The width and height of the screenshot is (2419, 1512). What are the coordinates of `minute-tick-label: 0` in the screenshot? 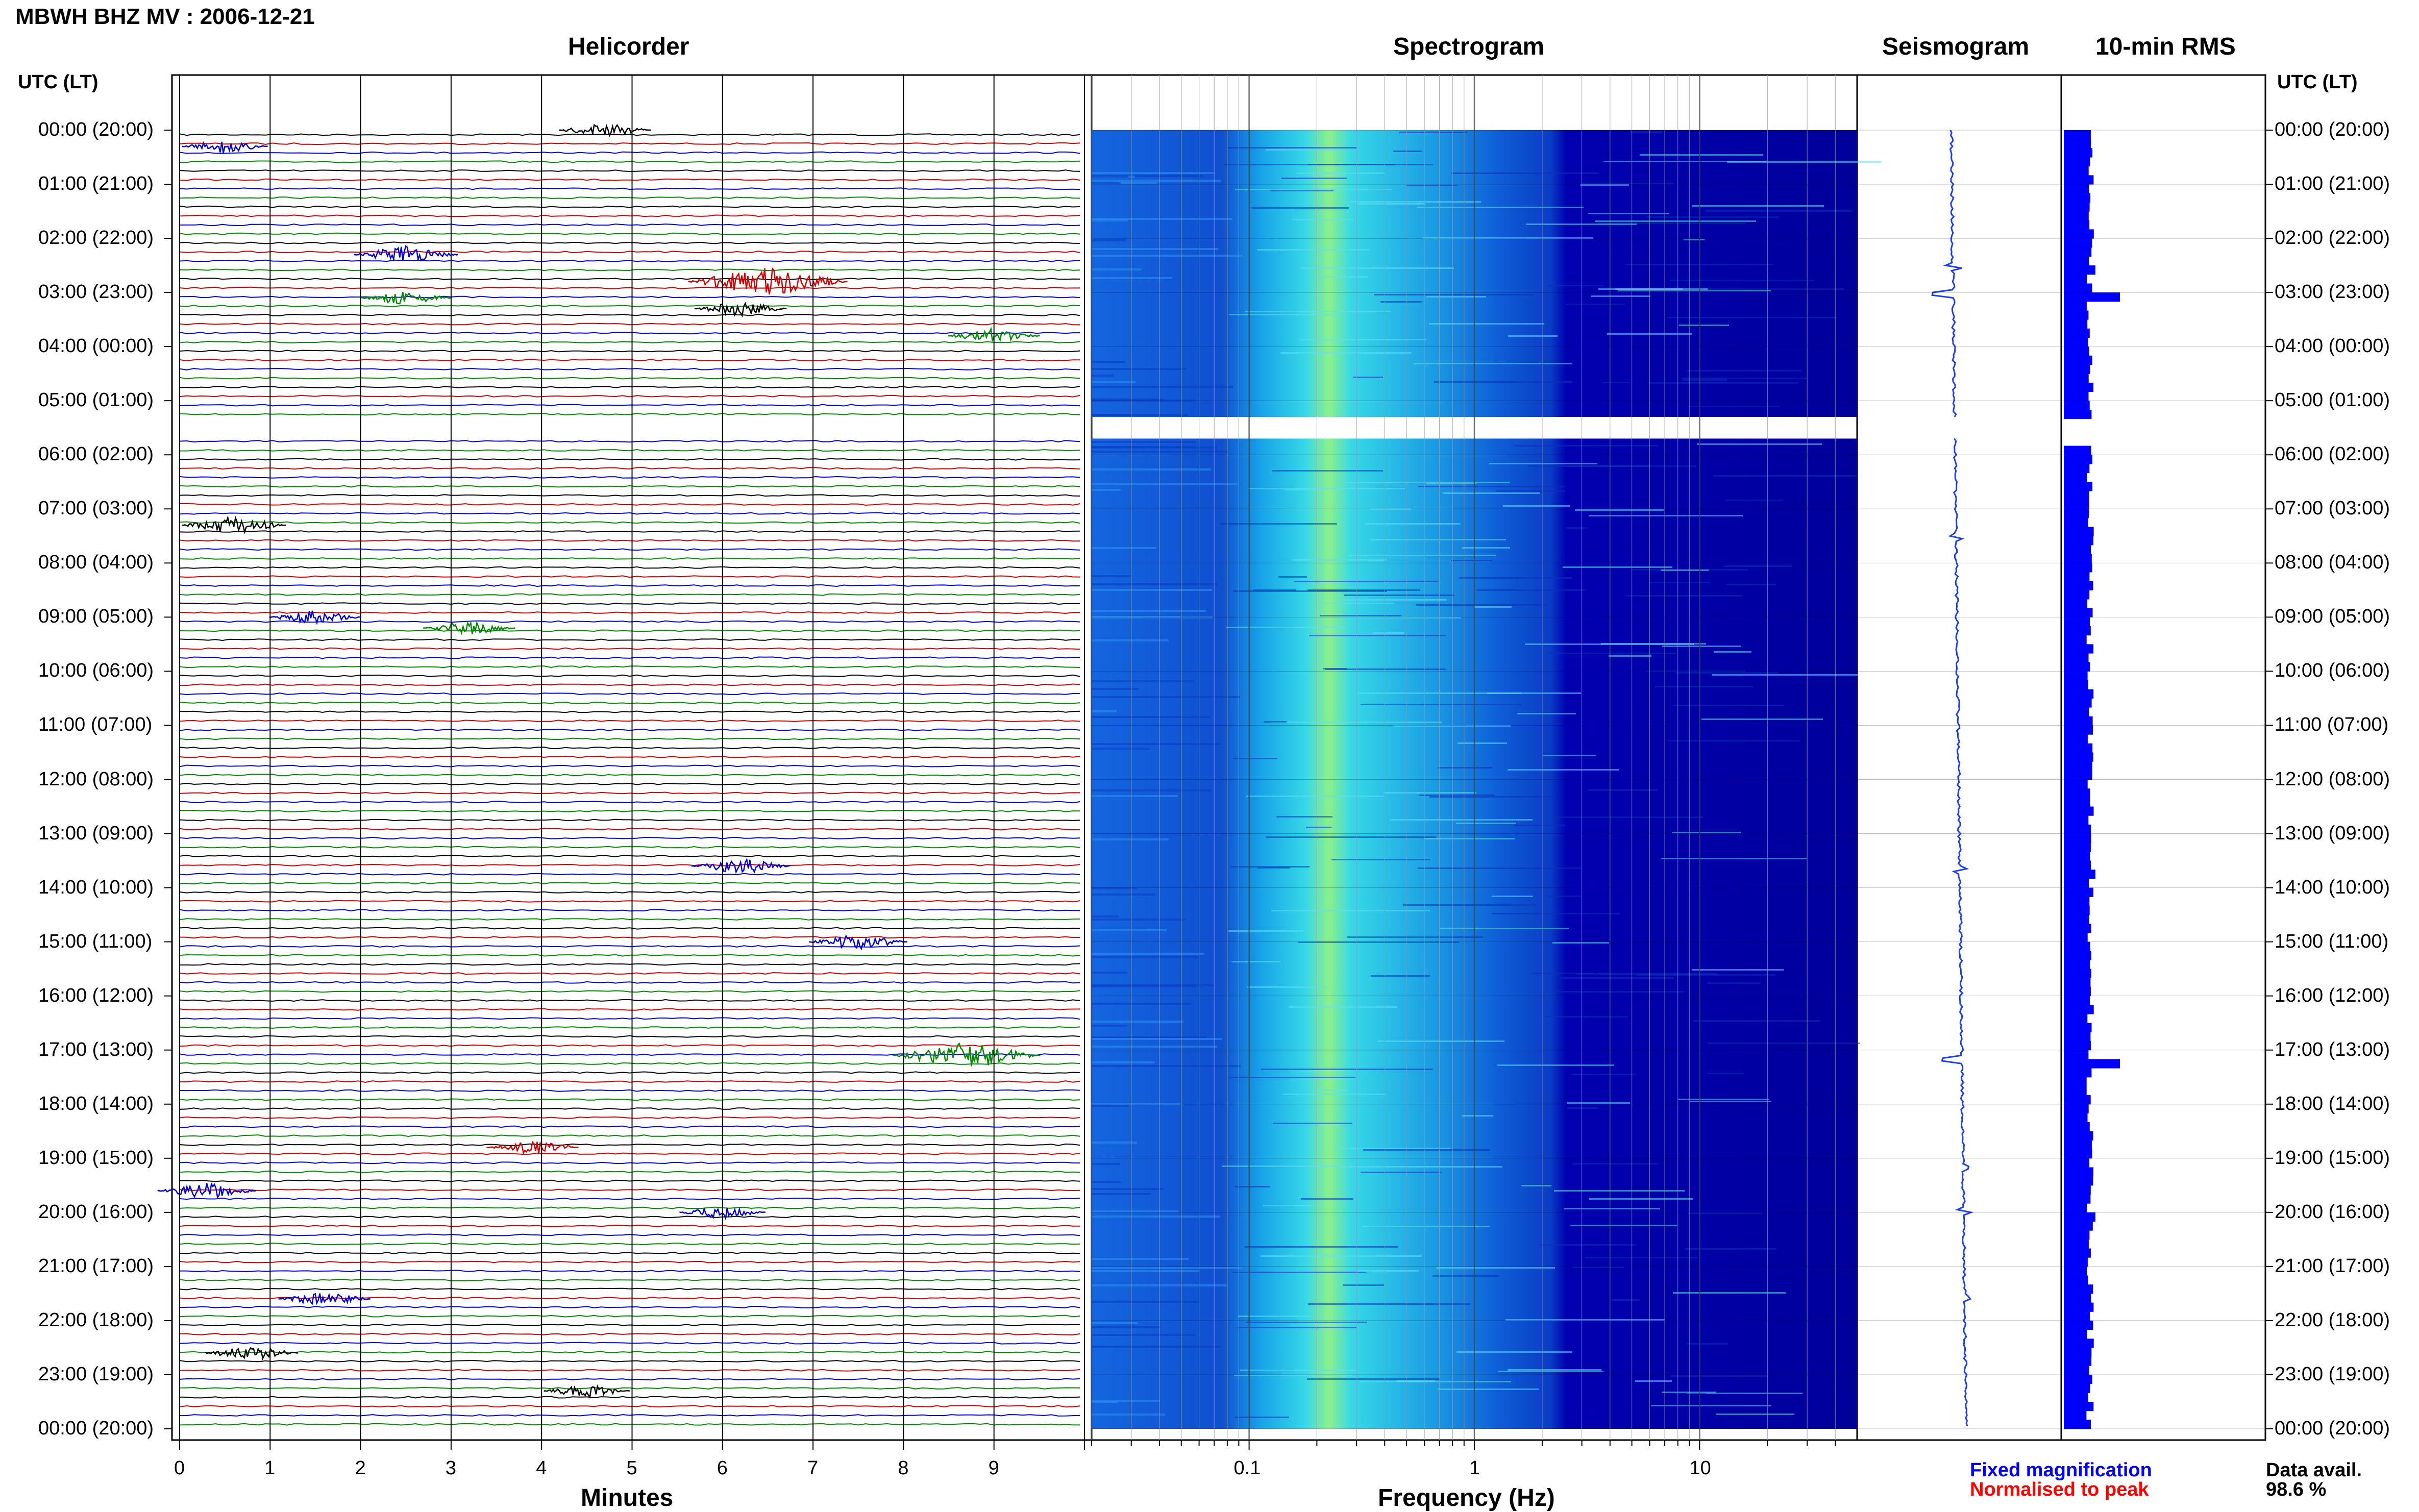 It's located at (179, 1468).